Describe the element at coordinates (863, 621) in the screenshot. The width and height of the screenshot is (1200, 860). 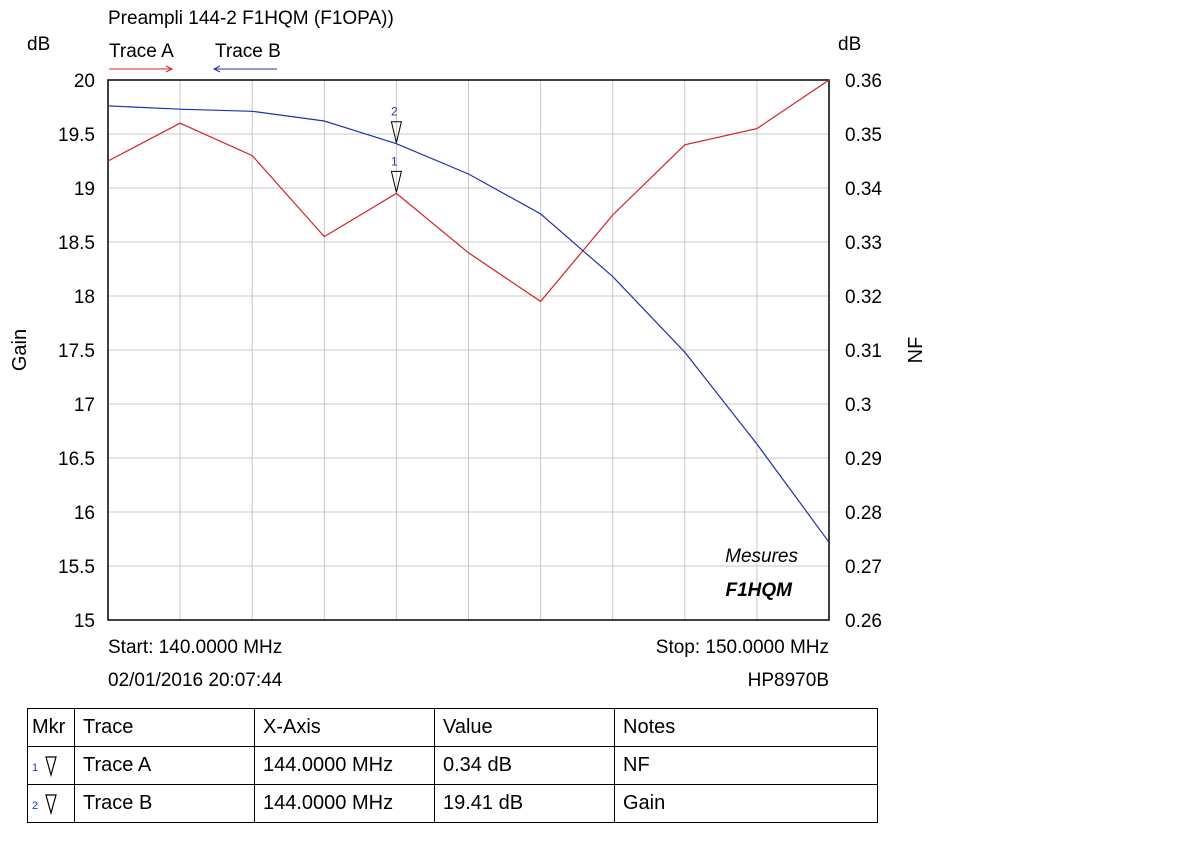
I see `right-axis-tick-label: 0.26` at that location.